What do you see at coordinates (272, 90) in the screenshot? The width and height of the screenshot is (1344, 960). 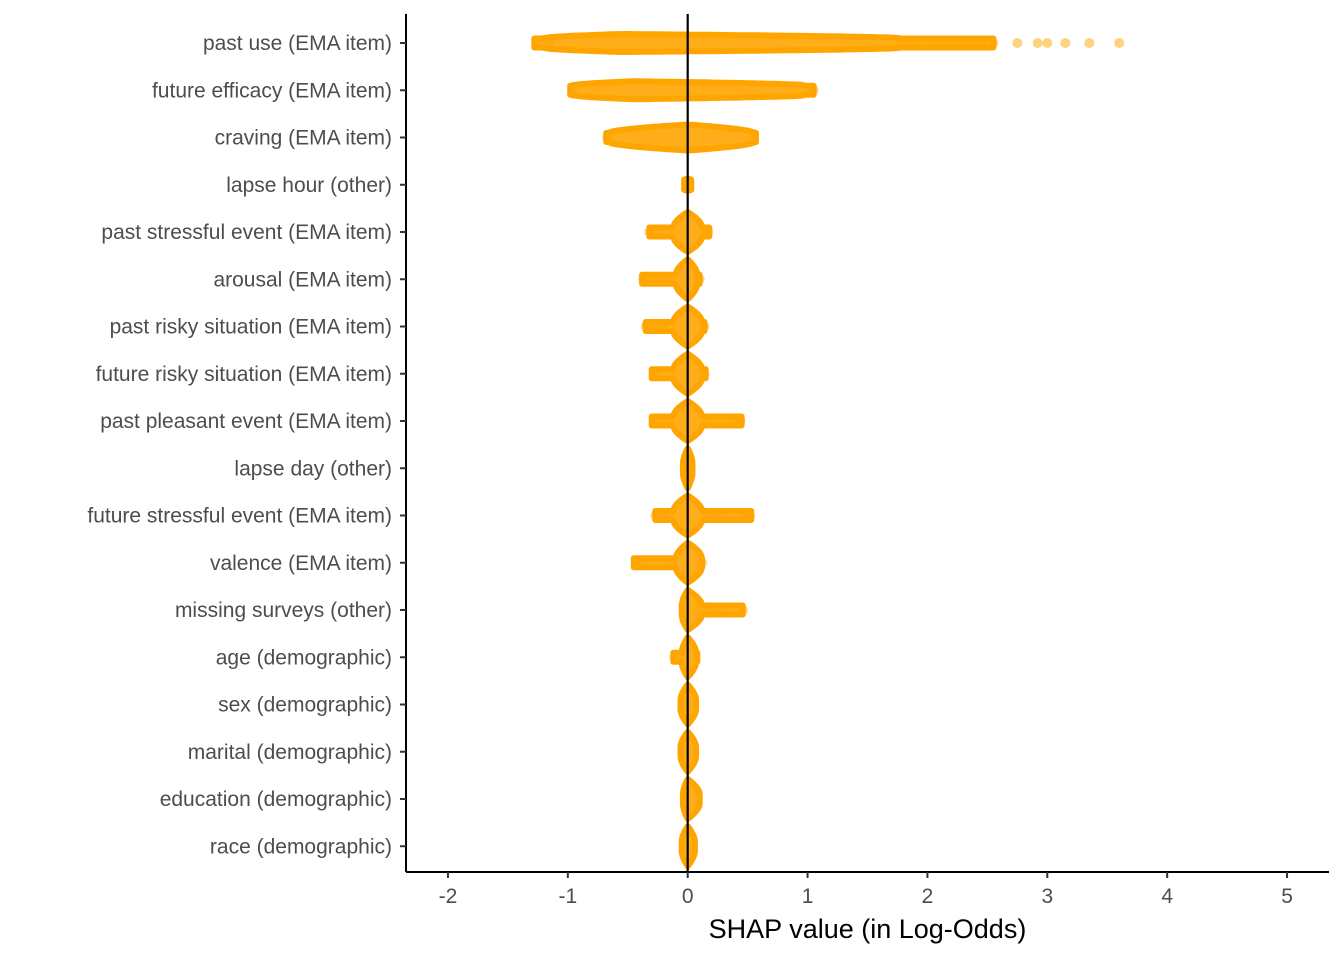 I see `y-label-1: future efficacy (EMA item)` at bounding box center [272, 90].